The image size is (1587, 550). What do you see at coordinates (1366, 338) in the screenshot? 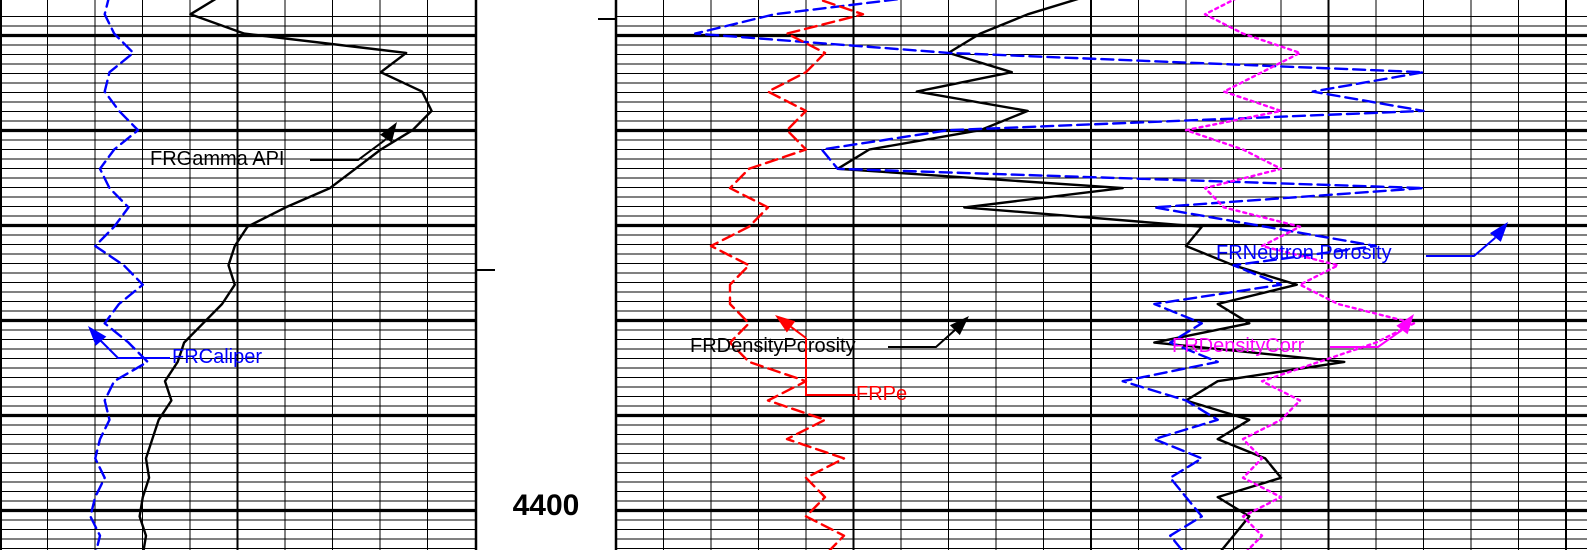
I see `frdensitycorr-leader` at bounding box center [1366, 338].